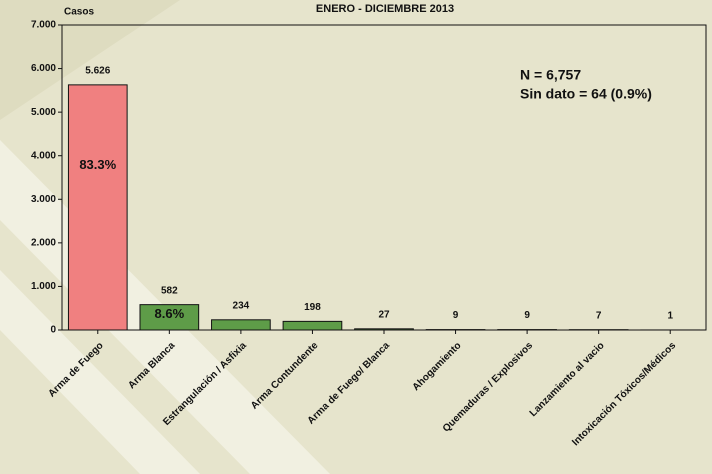 The height and width of the screenshot is (474, 712). Describe the element at coordinates (43, 286) in the screenshot. I see `y-tick-label: 1.000` at that location.